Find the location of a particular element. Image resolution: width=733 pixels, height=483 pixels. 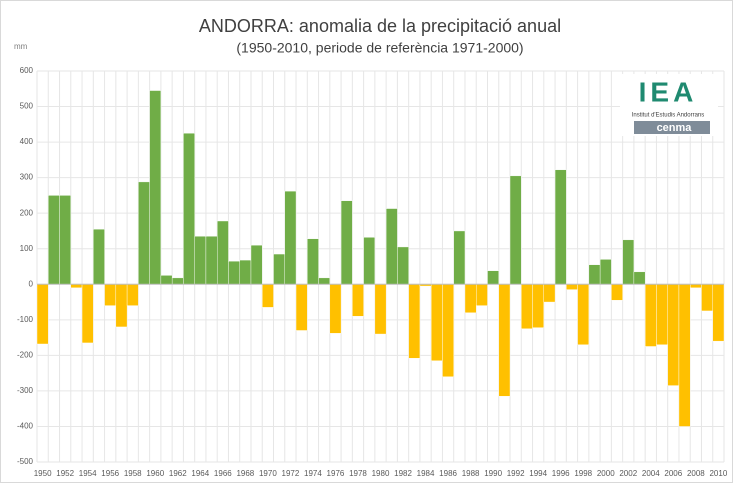

x-tick-label: 2002 is located at coordinates (628, 473).